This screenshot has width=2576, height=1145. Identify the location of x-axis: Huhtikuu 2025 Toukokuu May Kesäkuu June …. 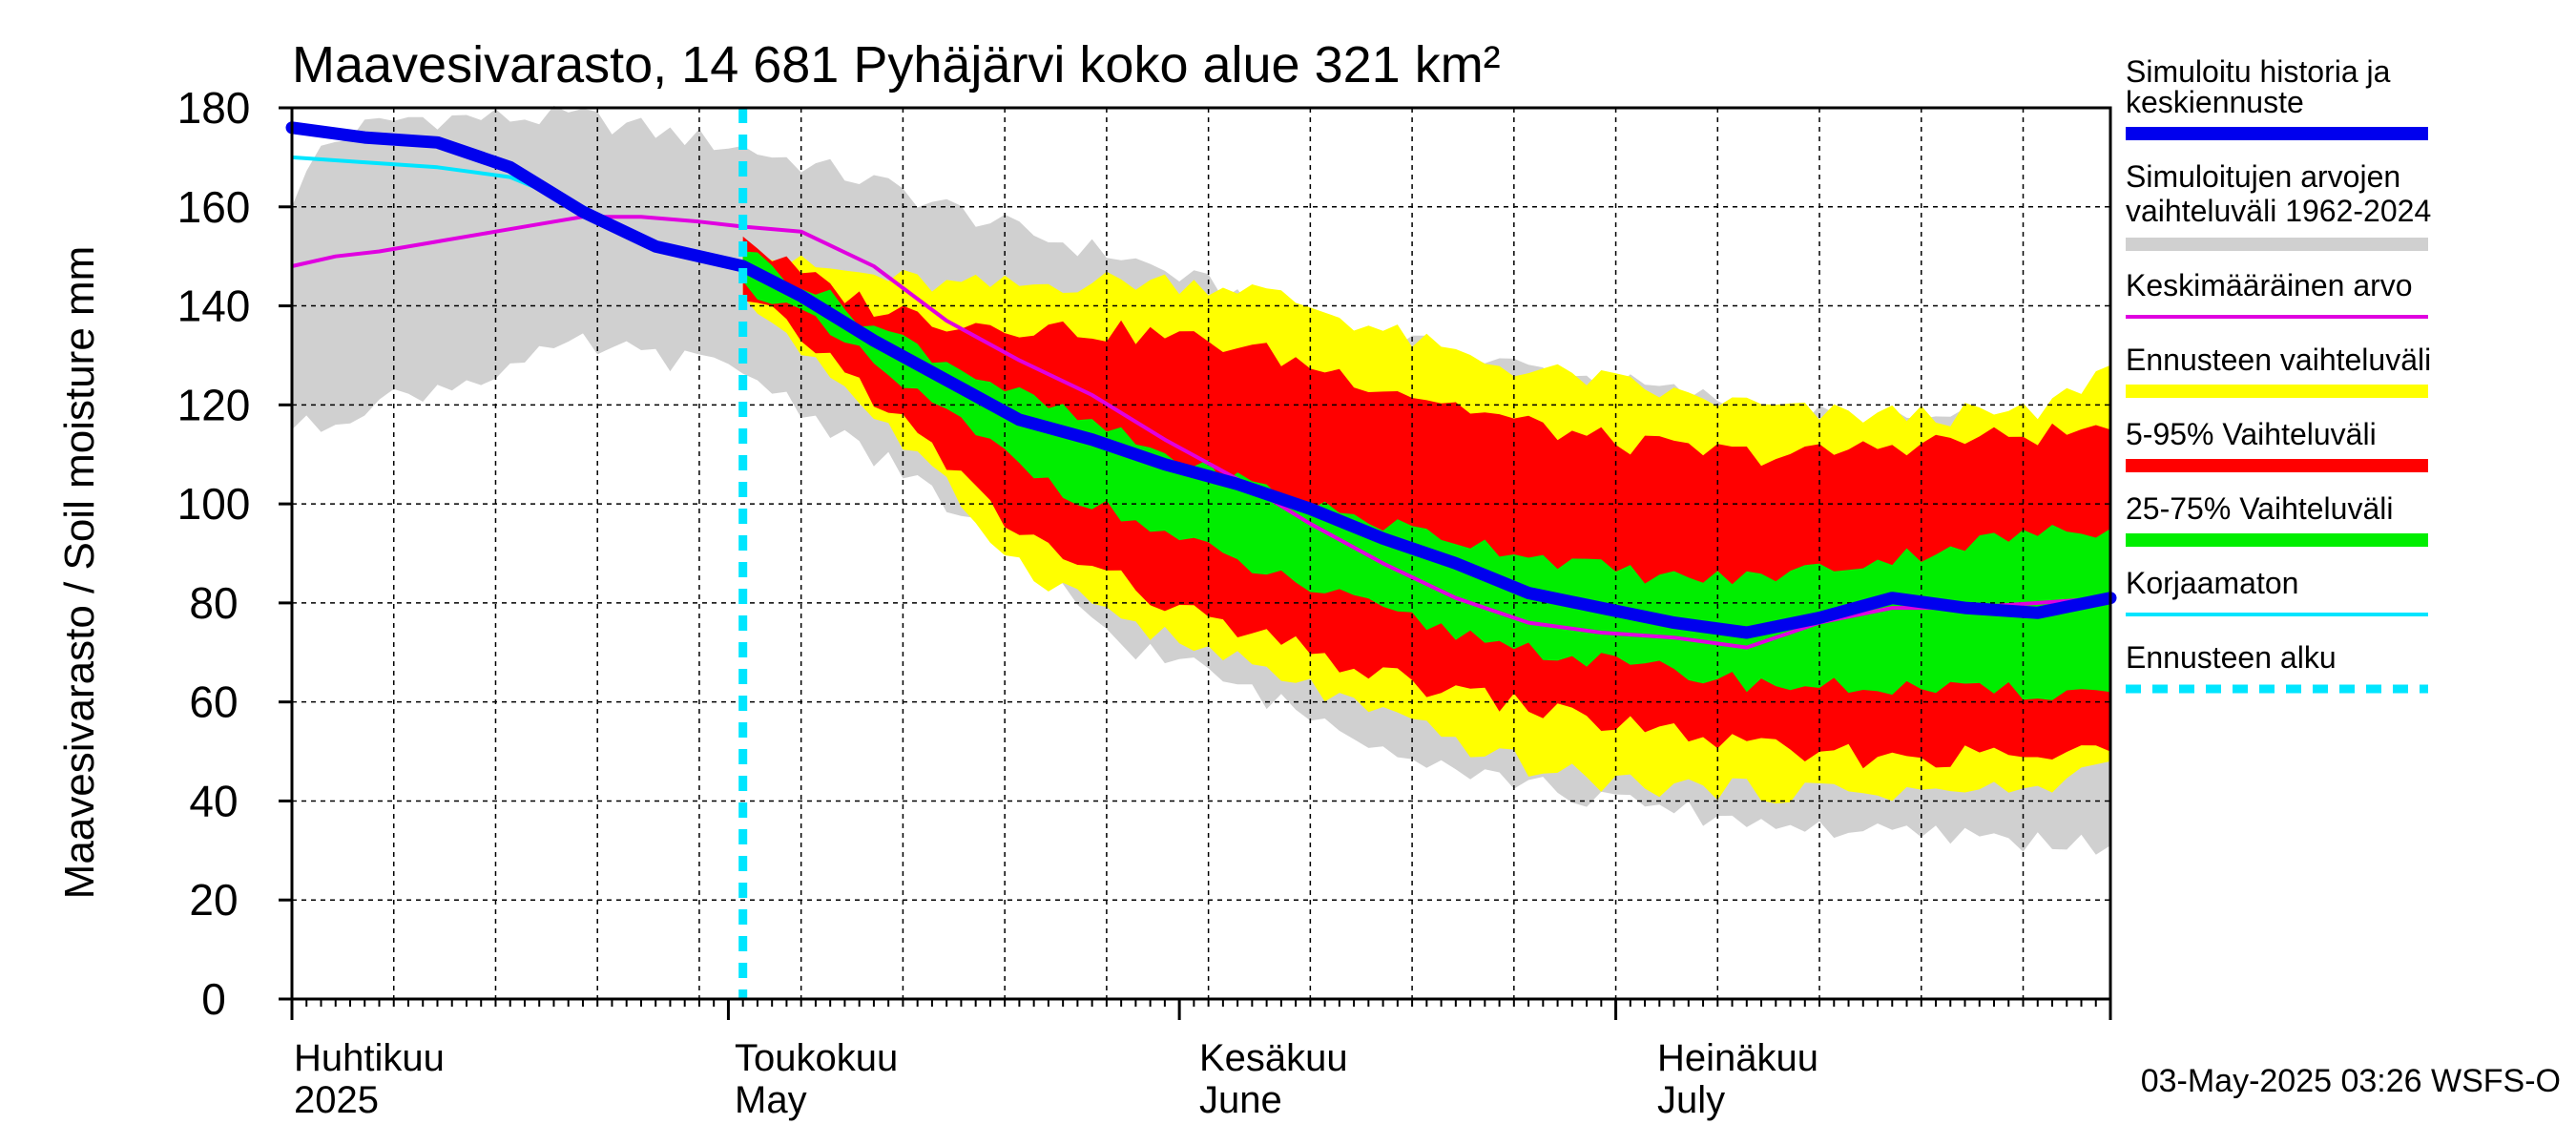
(1201, 1060).